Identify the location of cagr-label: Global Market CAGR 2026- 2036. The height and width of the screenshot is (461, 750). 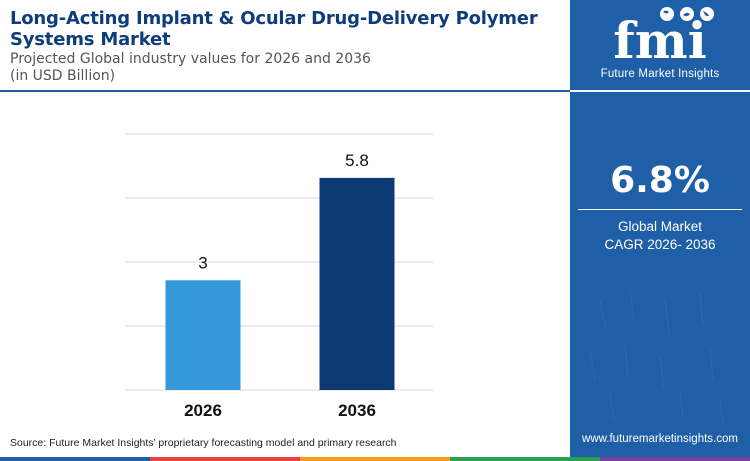
(660, 236).